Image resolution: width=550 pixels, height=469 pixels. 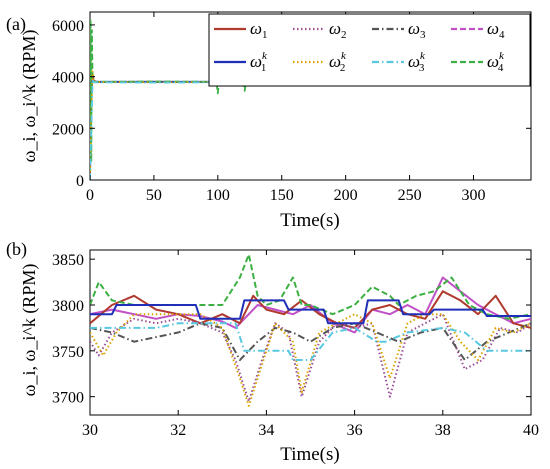 I want to click on panel-a-x-tick-label: 50, so click(x=154, y=195).